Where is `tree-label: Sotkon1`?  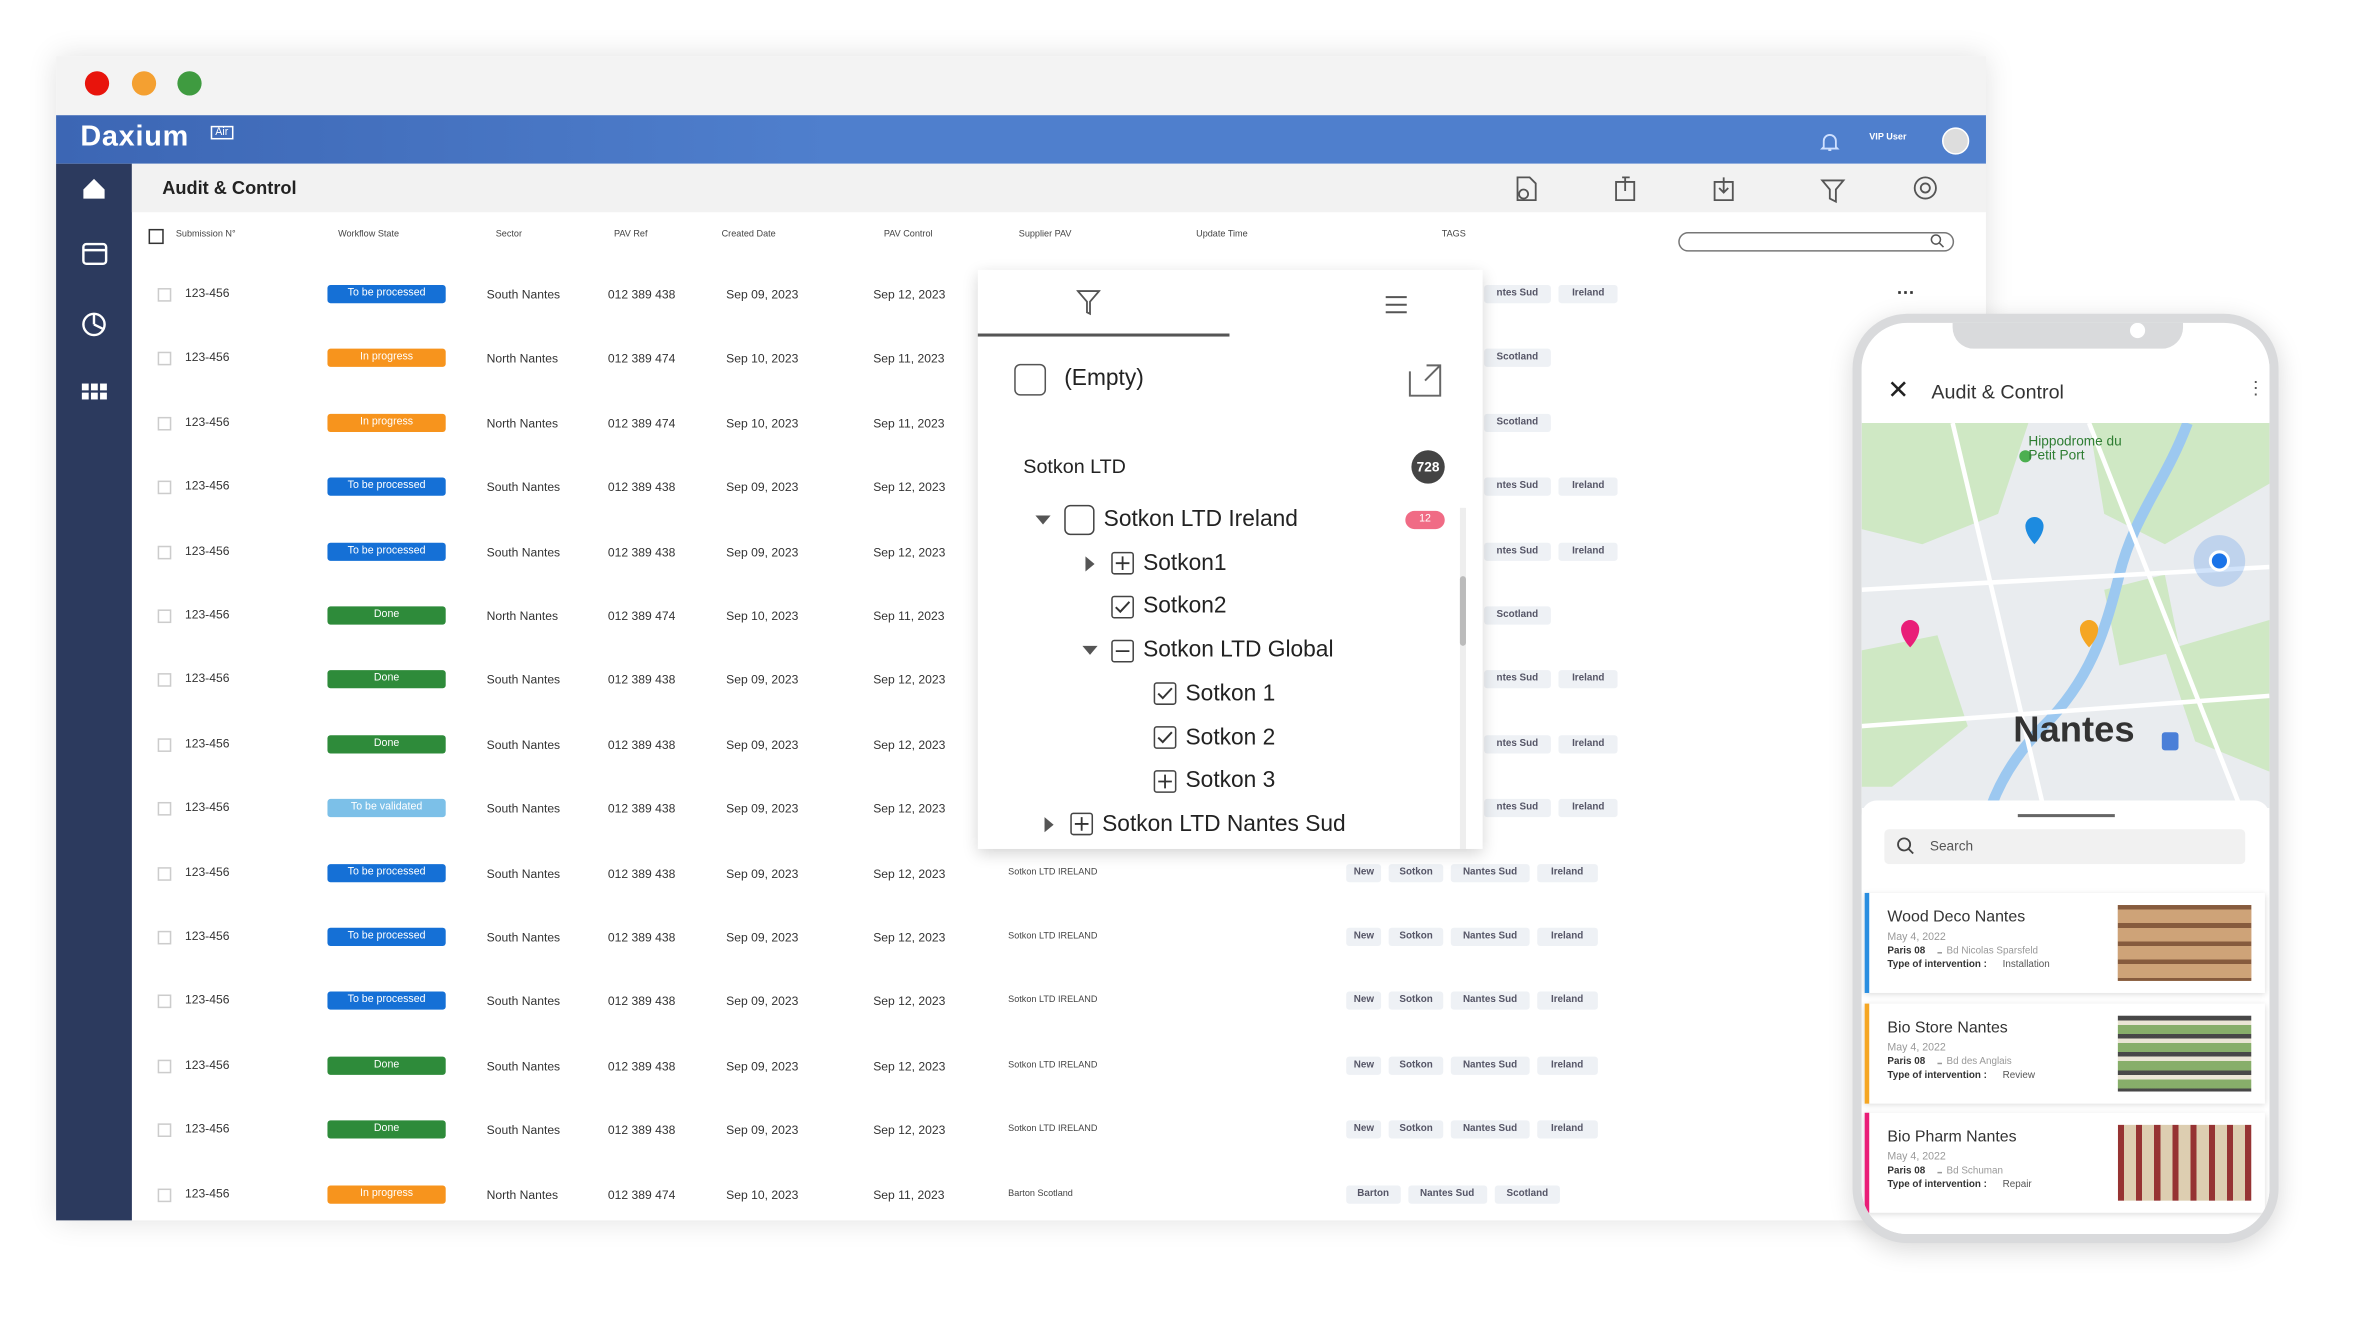 tree-label: Sotkon1 is located at coordinates (1185, 562).